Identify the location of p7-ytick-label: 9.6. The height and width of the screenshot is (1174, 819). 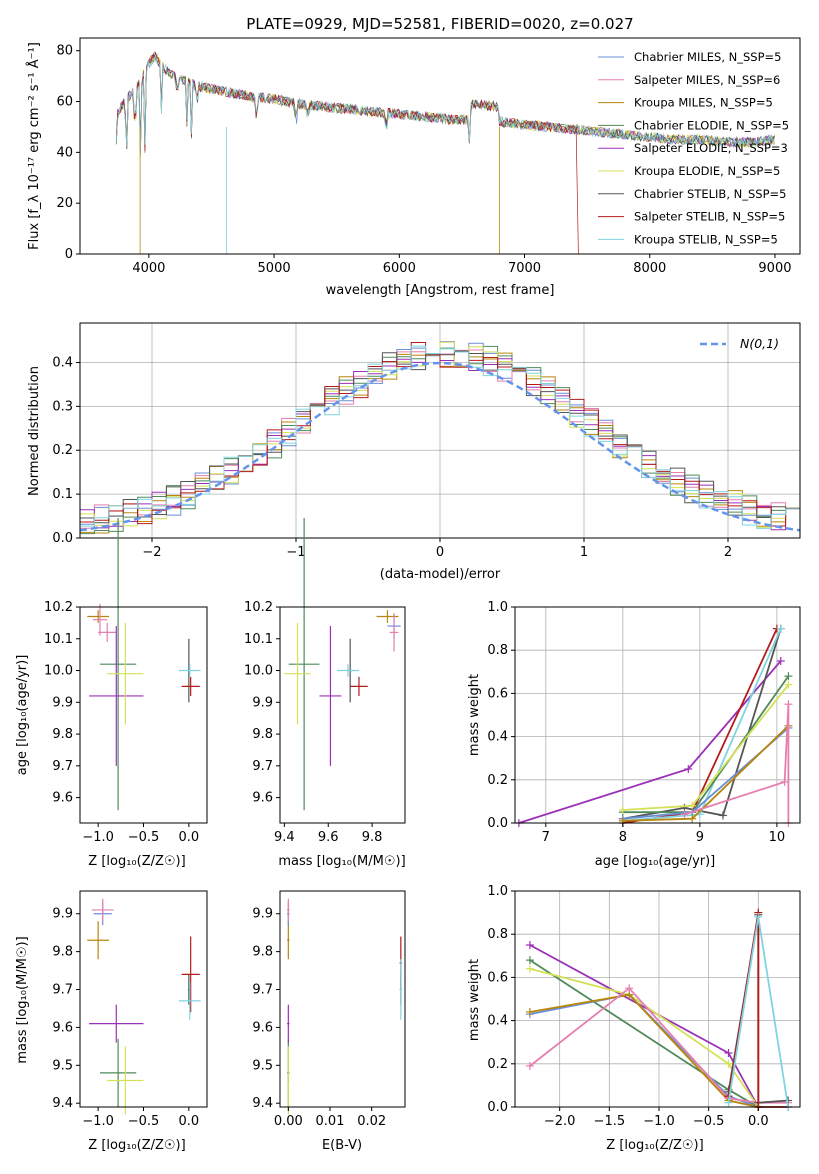
(262, 1027).